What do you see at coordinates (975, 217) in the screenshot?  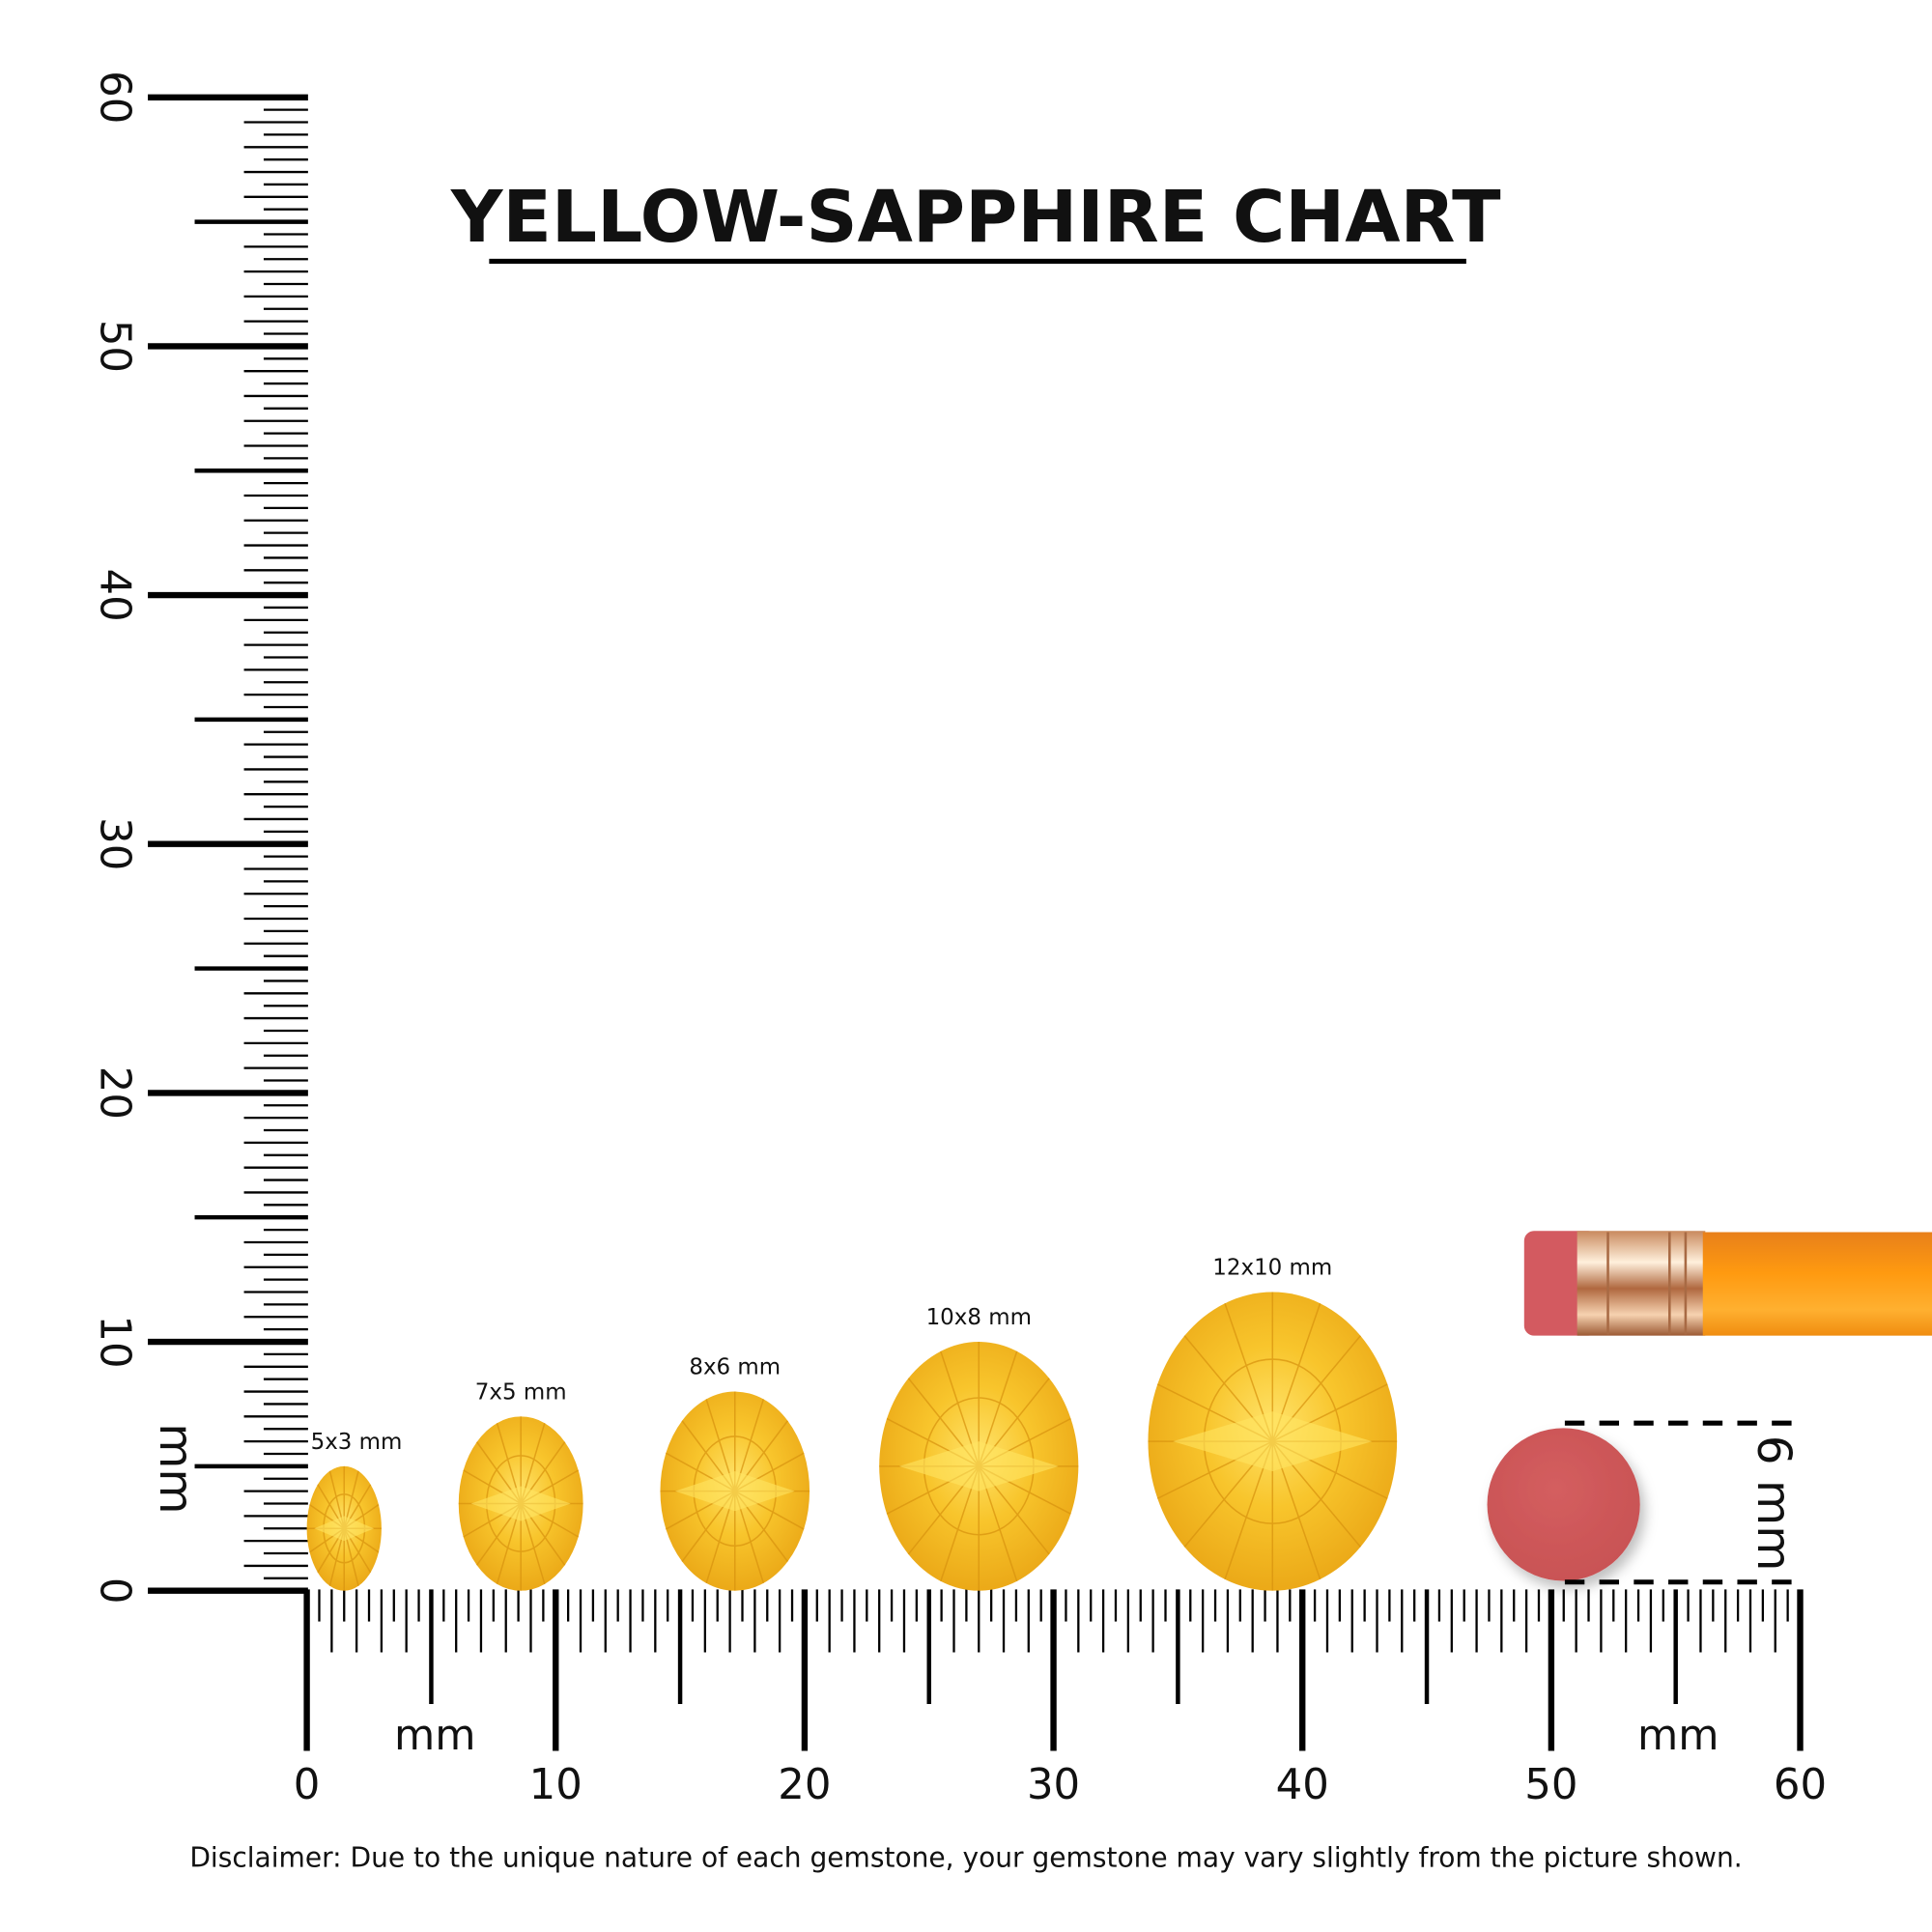 I see `chart-title: YELLOW-SAPPHIRE CHART` at bounding box center [975, 217].